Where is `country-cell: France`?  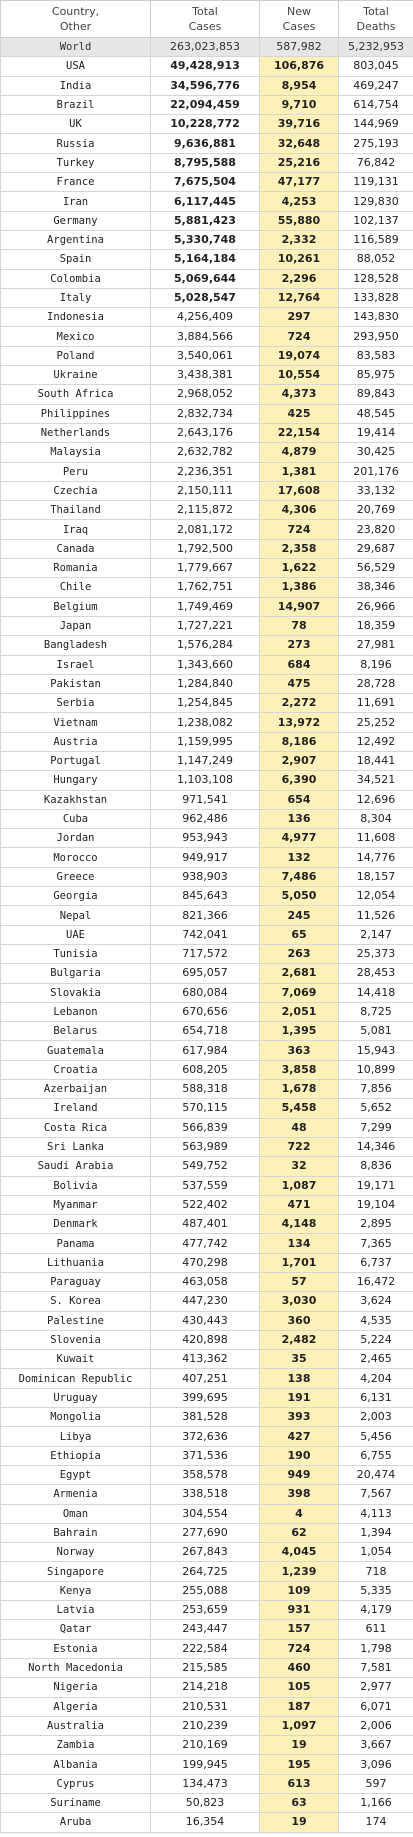 country-cell: France is located at coordinates (75, 182).